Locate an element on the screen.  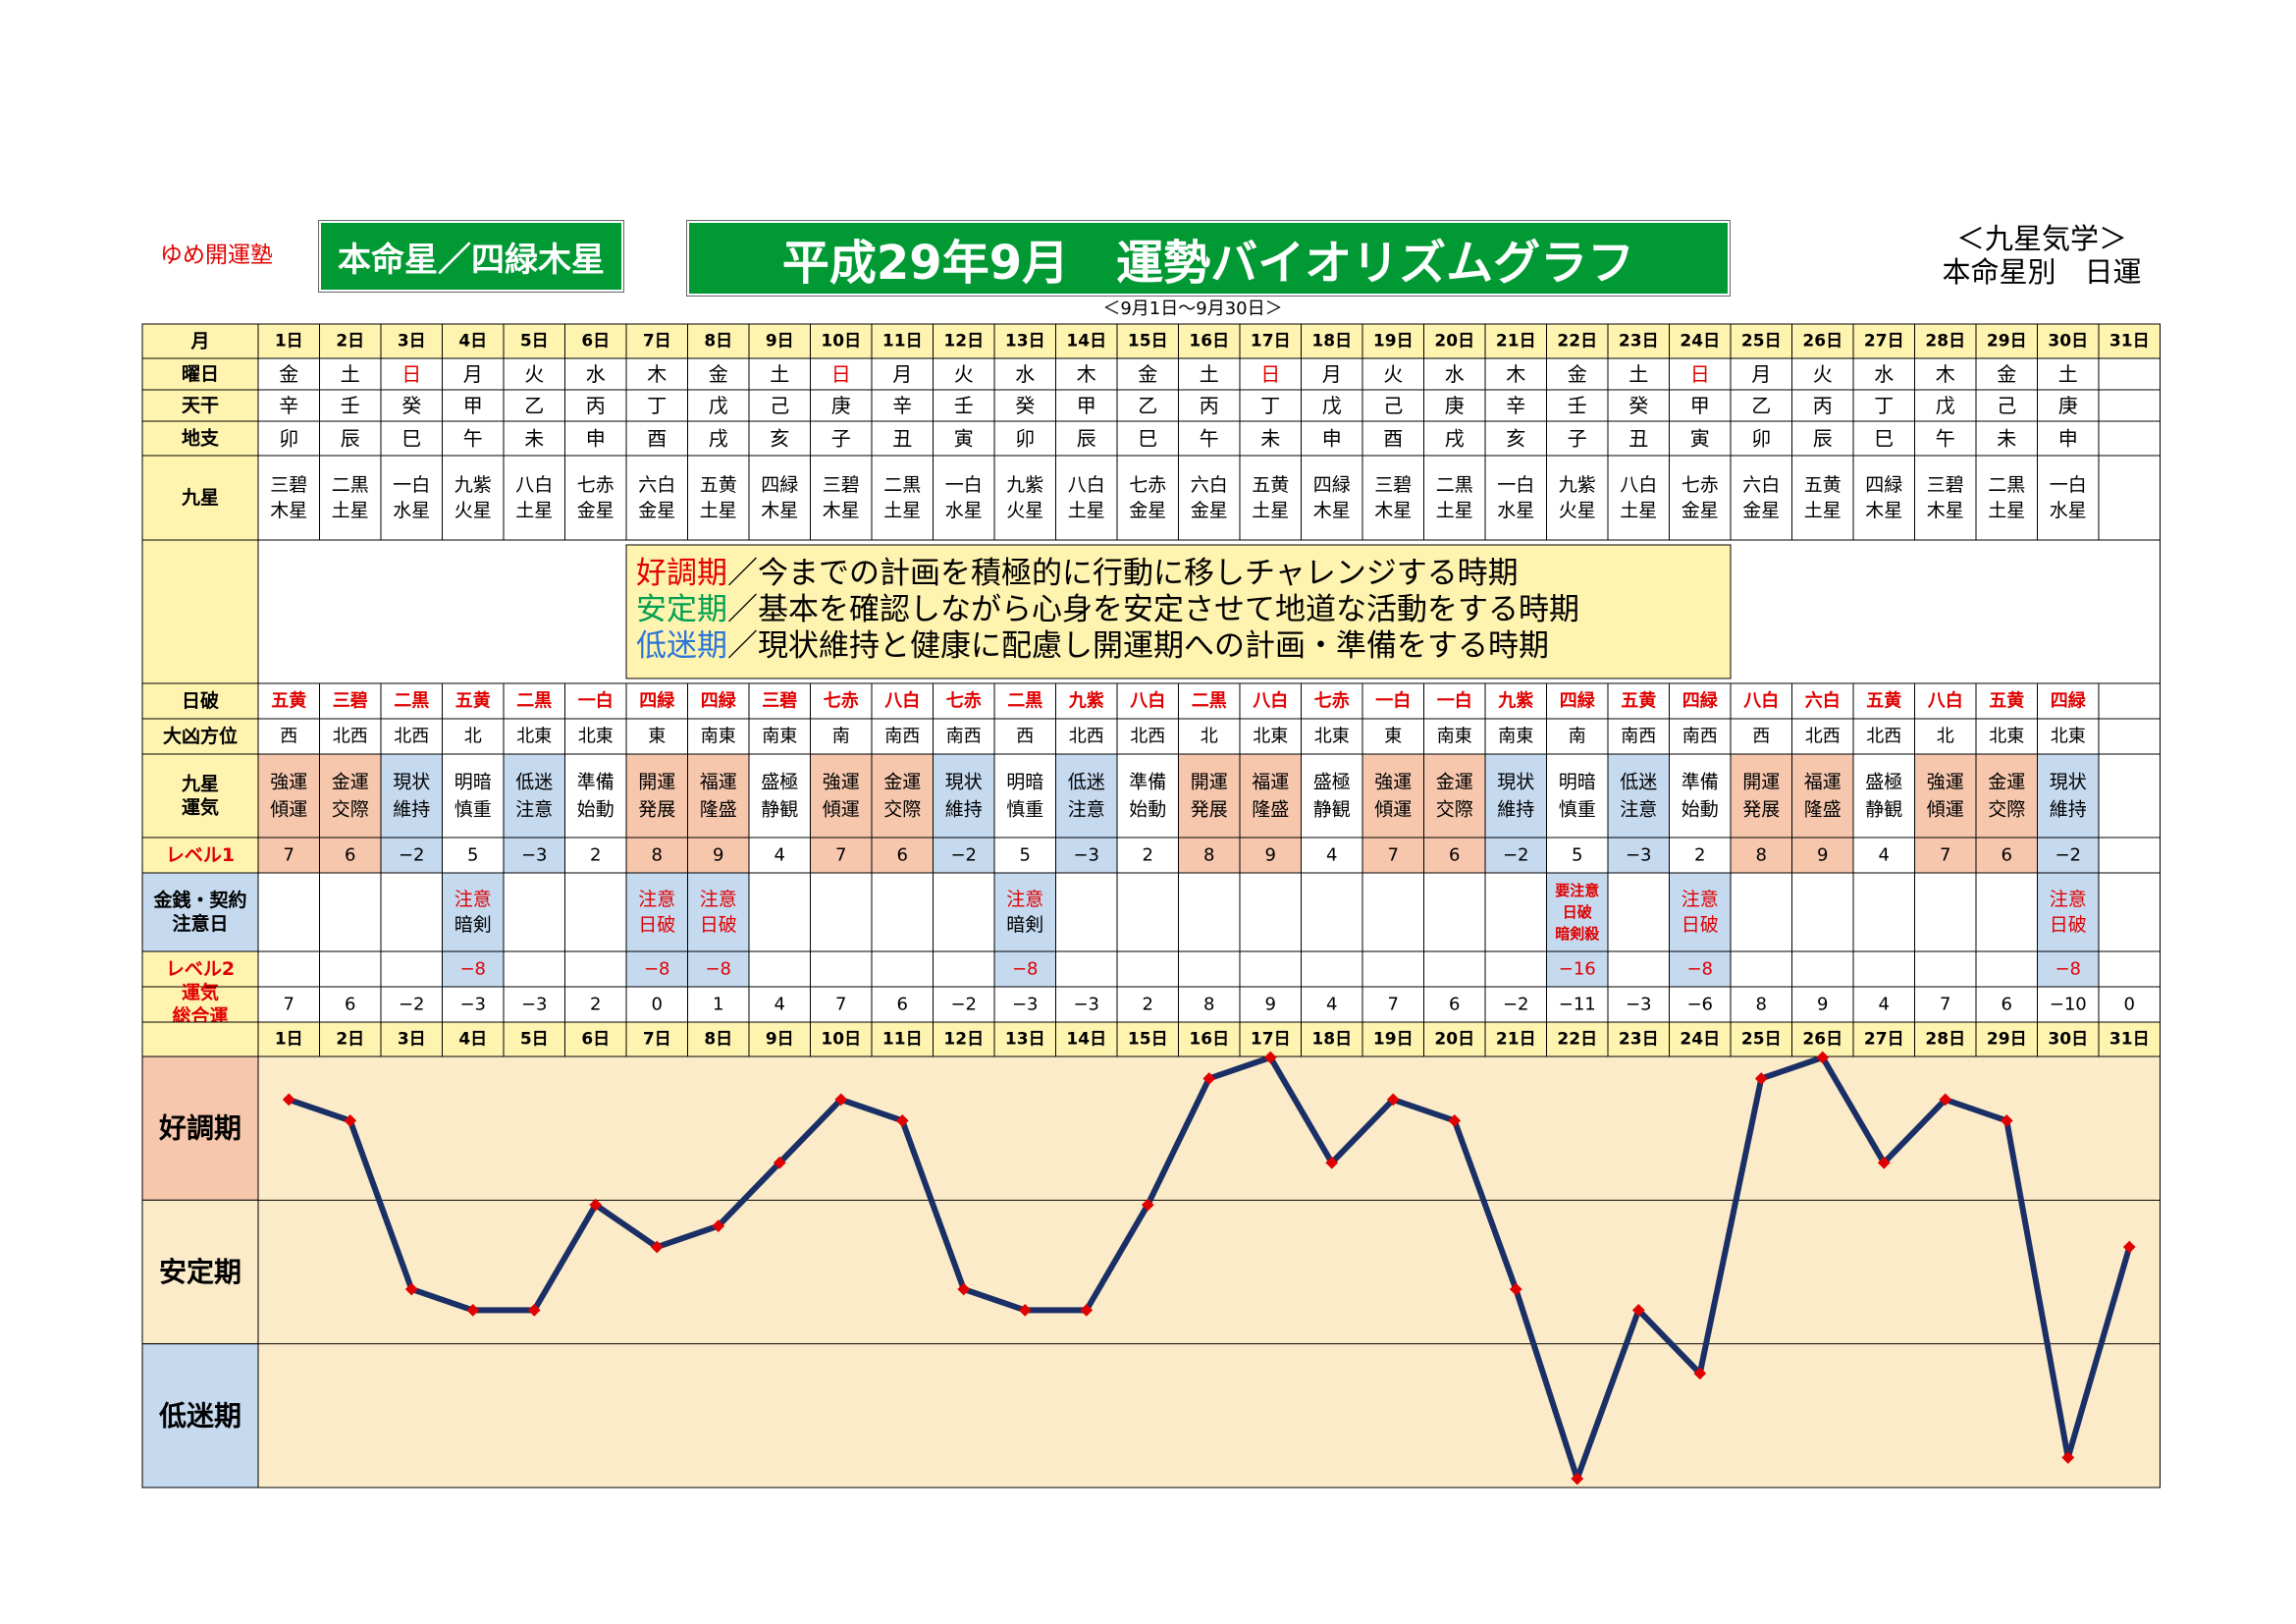
chishi-cell: 戌 is located at coordinates (1455, 439).